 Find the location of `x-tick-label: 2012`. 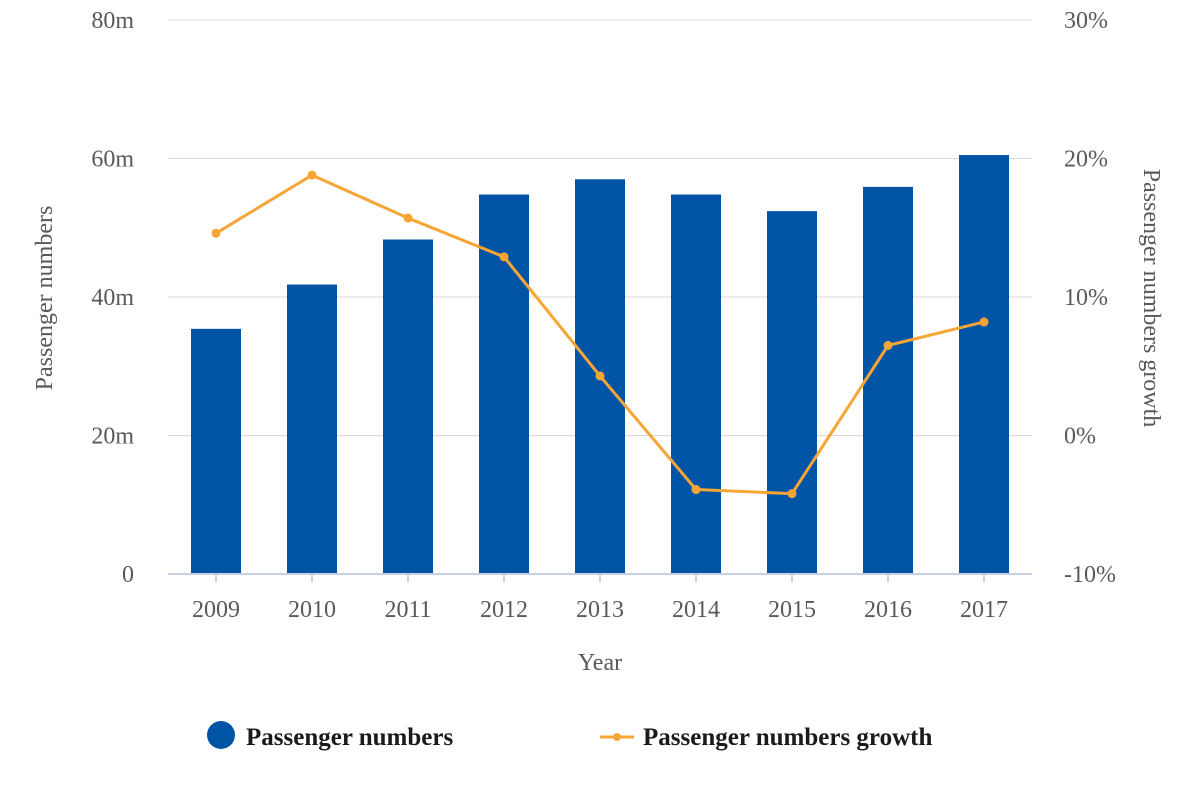

x-tick-label: 2012 is located at coordinates (504, 610).